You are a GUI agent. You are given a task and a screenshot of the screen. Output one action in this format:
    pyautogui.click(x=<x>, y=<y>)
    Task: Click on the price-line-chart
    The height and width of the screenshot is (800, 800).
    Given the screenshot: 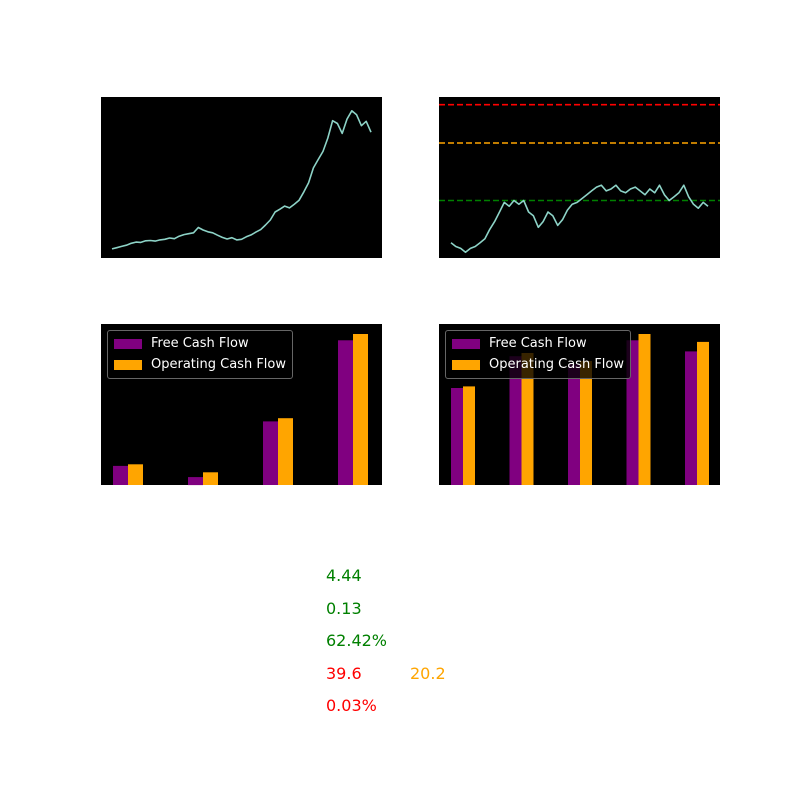 What is the action you would take?
    pyautogui.click(x=241, y=177)
    